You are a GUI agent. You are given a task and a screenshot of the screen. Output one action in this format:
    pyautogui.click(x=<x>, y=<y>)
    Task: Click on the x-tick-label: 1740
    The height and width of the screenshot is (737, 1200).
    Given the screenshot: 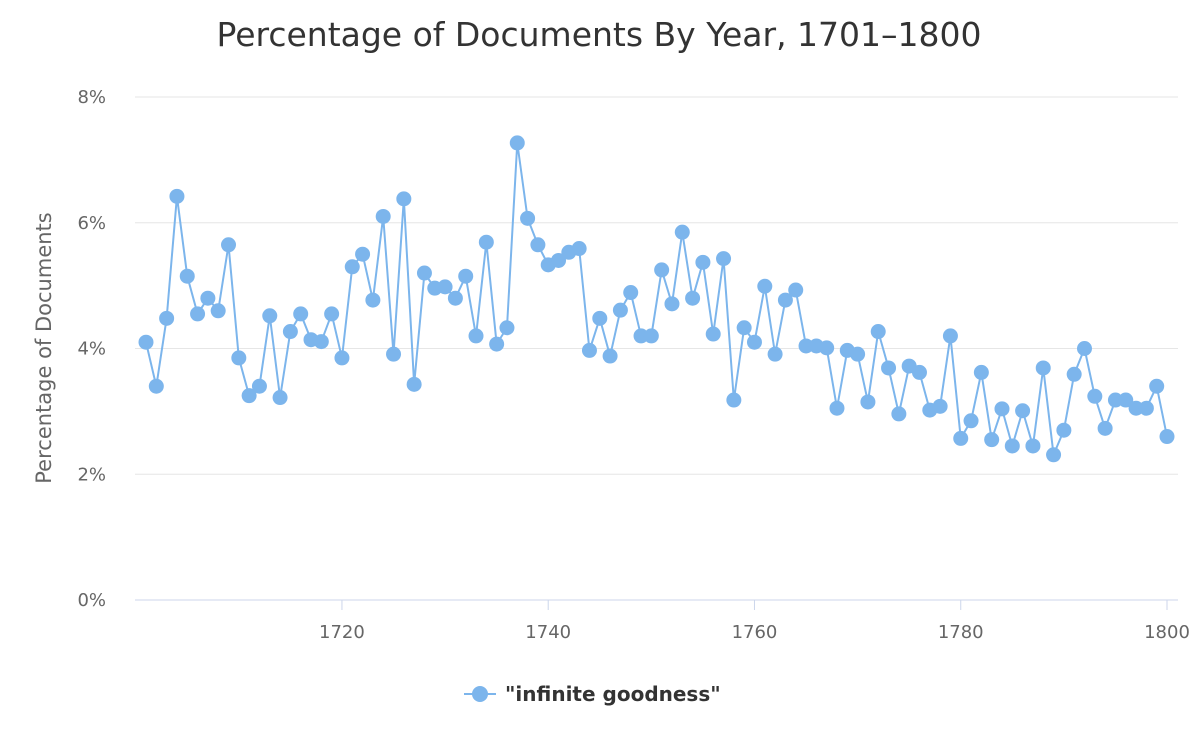 What is the action you would take?
    pyautogui.click(x=548, y=632)
    